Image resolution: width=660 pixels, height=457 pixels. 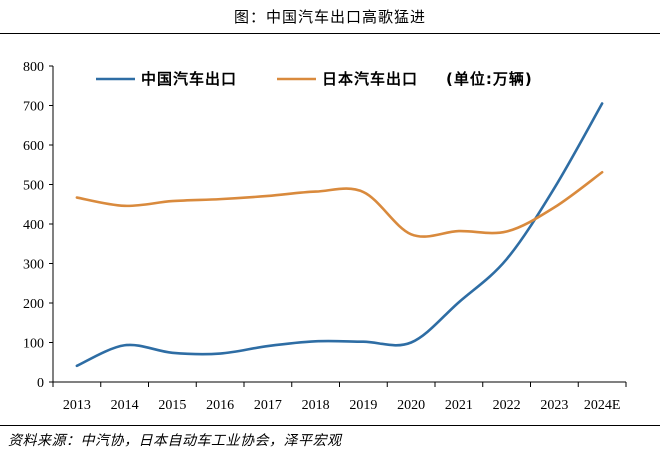 I want to click on y-tick-label: 400, so click(x=33, y=225).